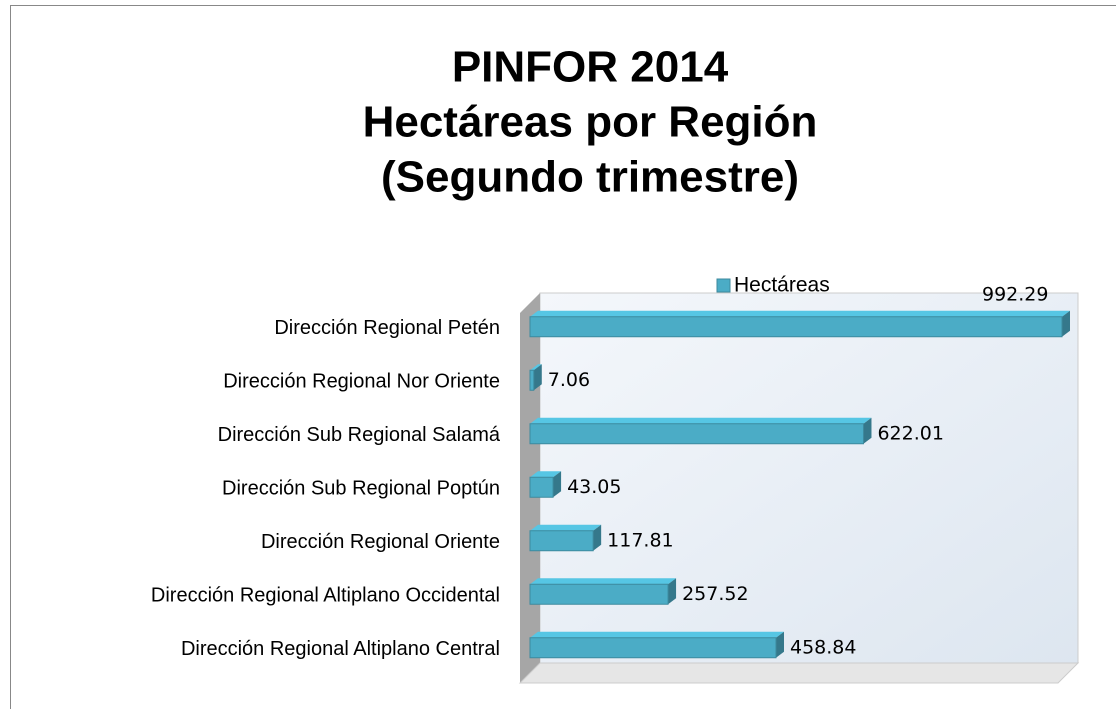  What do you see at coordinates (325, 596) in the screenshot?
I see `y-tick-label: Dirección Regional Altiplano Occidental` at bounding box center [325, 596].